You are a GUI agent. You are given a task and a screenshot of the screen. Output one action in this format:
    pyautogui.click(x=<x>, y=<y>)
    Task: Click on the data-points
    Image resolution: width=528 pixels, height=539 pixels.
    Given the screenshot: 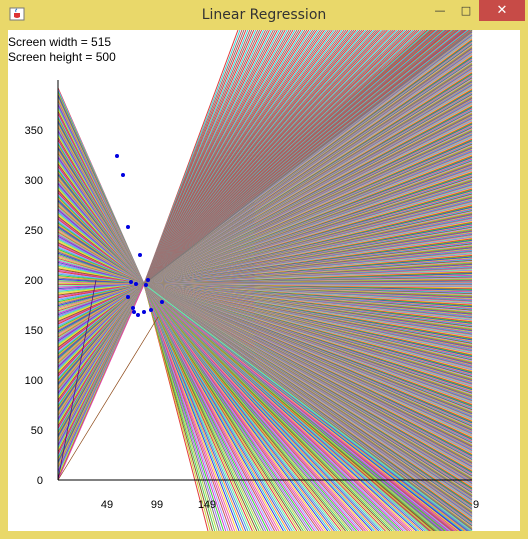 What is the action you would take?
    pyautogui.click(x=139, y=235)
    